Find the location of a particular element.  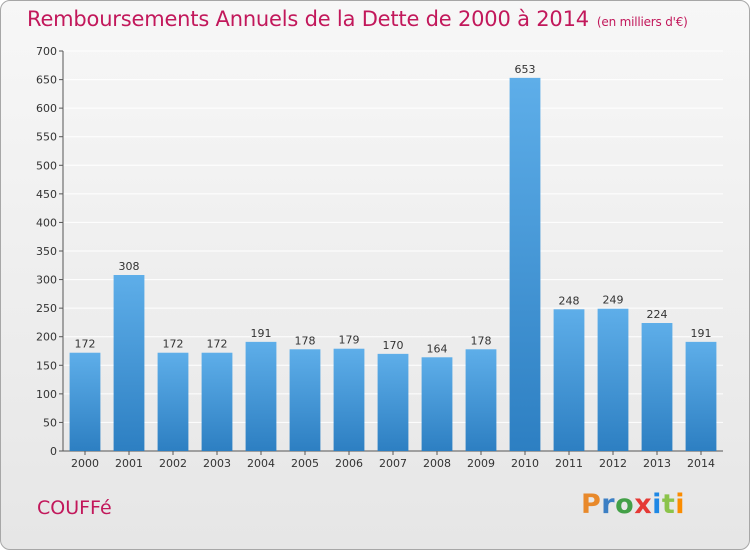

x-tick-label: 2005 is located at coordinates (305, 463).